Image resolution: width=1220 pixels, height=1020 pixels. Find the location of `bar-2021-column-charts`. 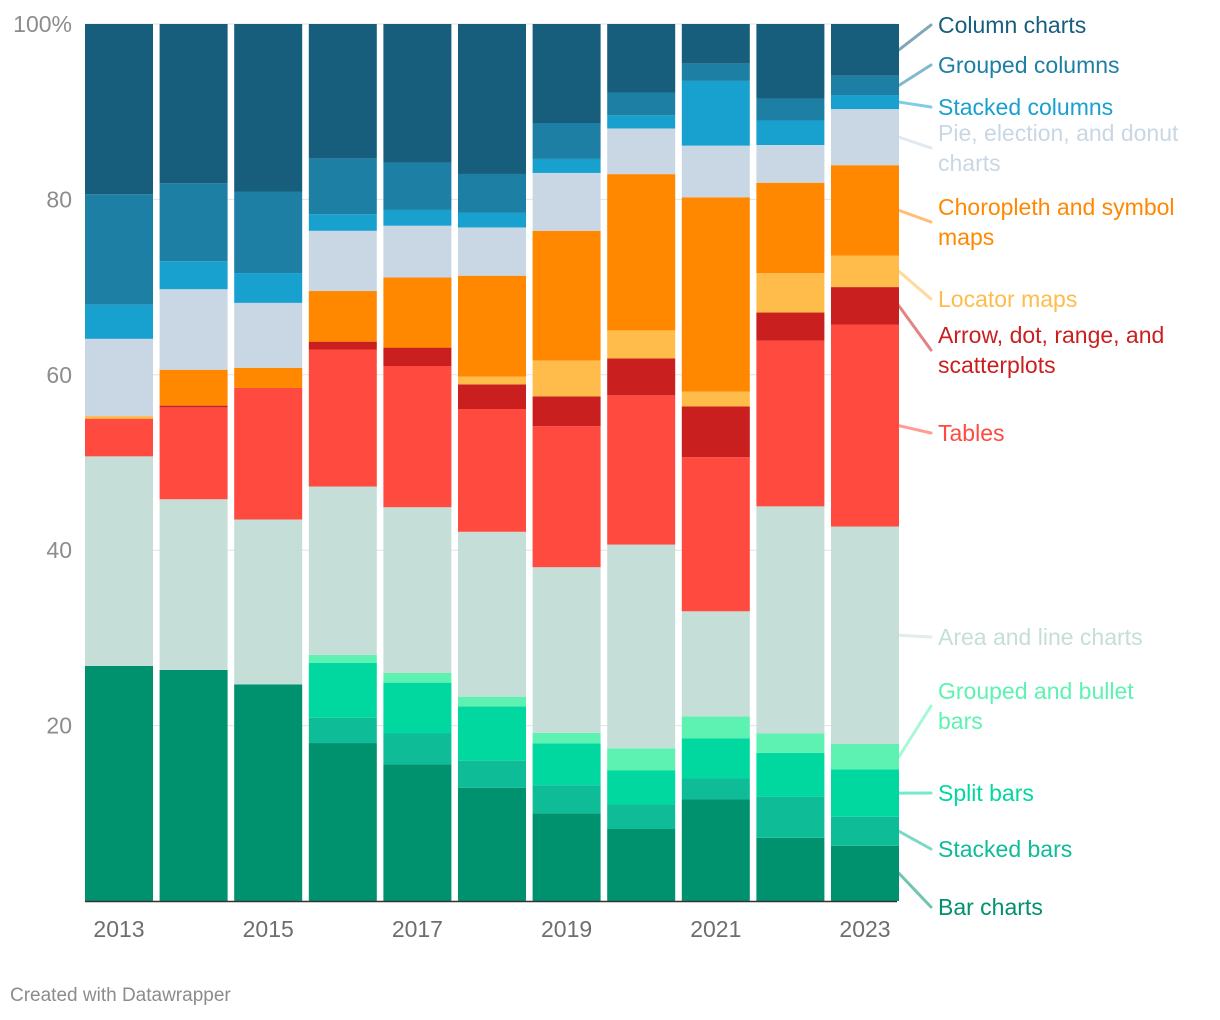

bar-2021-column-charts is located at coordinates (715, 44).